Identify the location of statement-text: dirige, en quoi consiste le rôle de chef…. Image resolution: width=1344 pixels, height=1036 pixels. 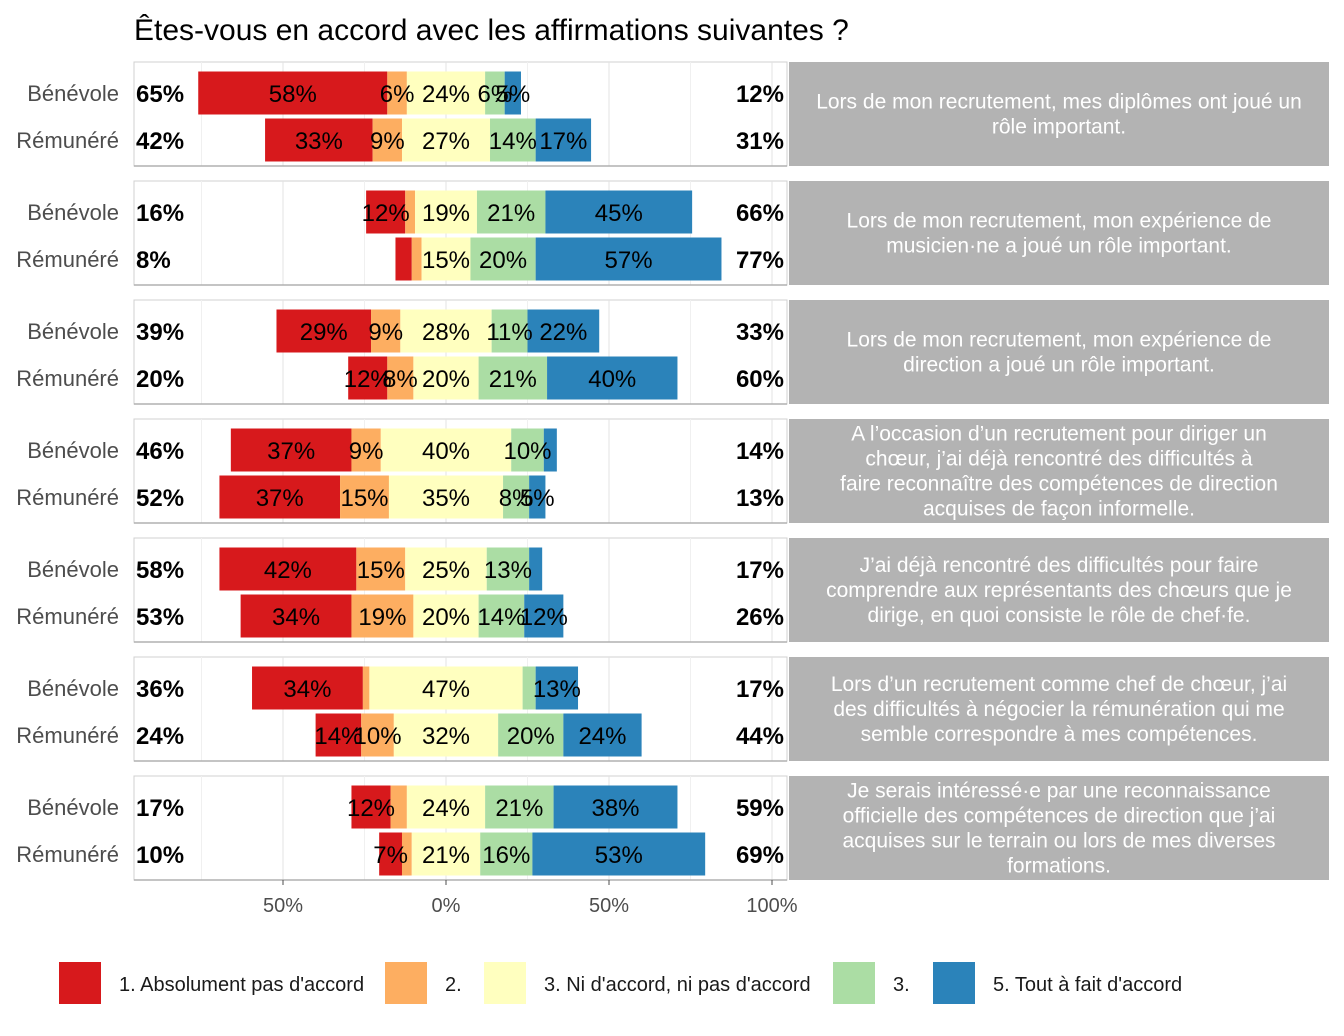
(1059, 615).